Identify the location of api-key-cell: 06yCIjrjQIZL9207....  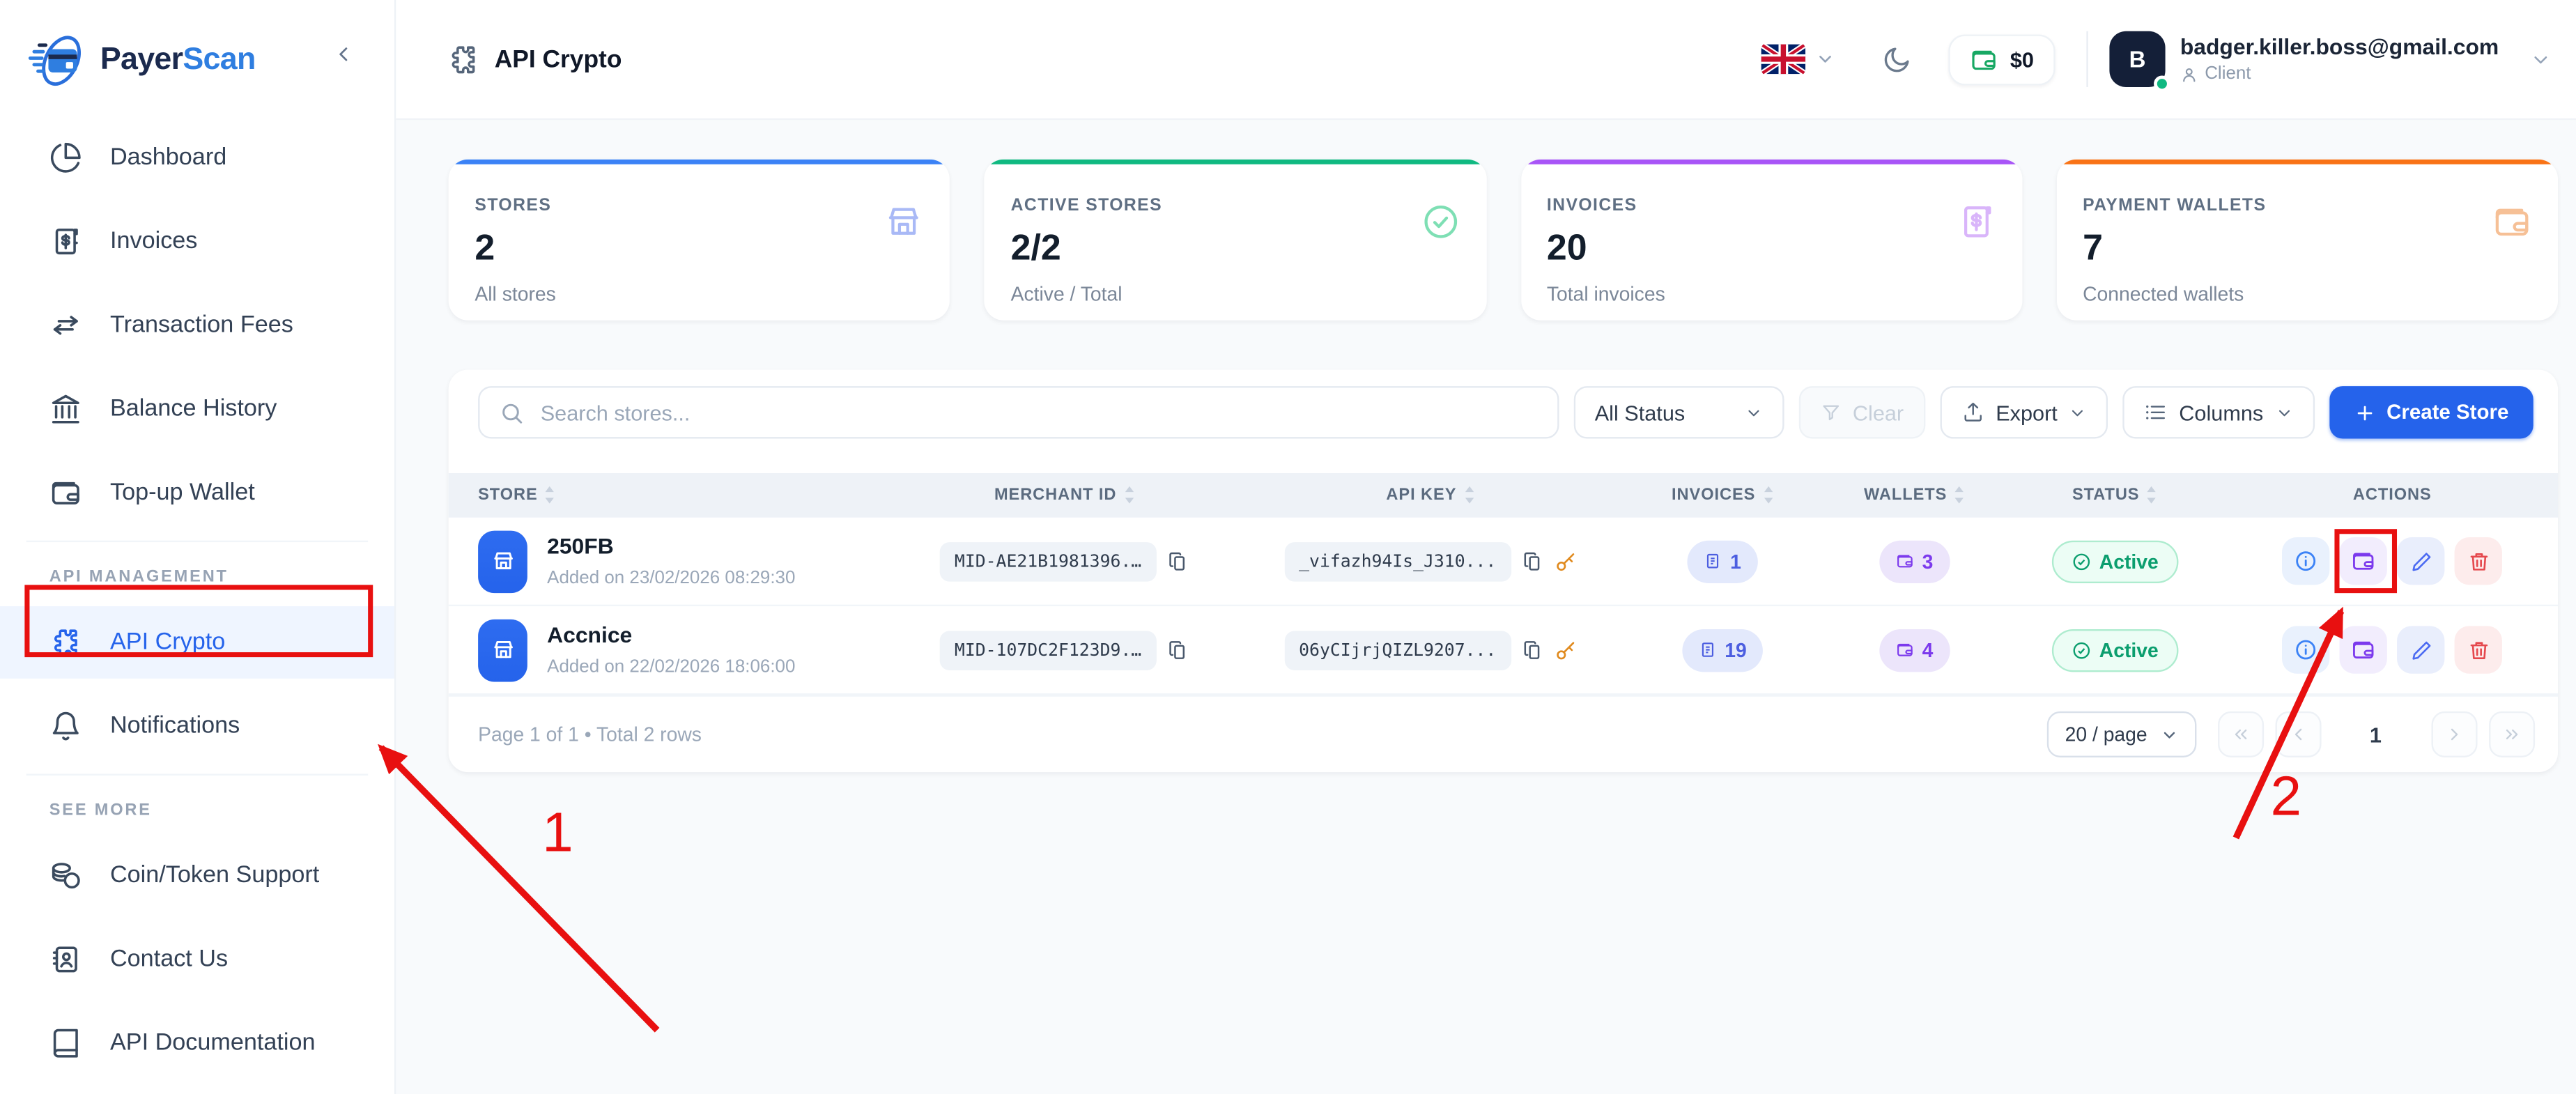
(1430, 650).